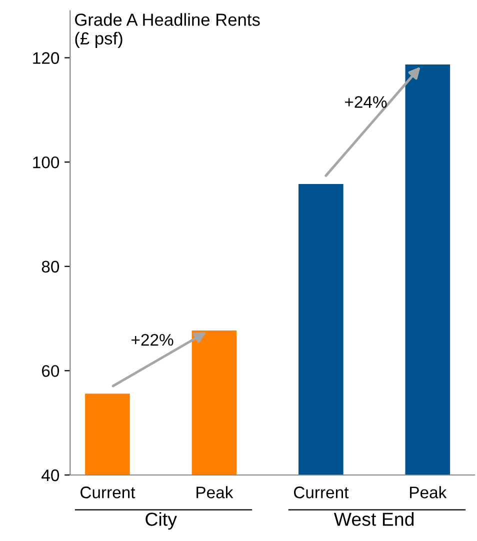  I want to click on y-tick-label: 120, so click(46, 58).